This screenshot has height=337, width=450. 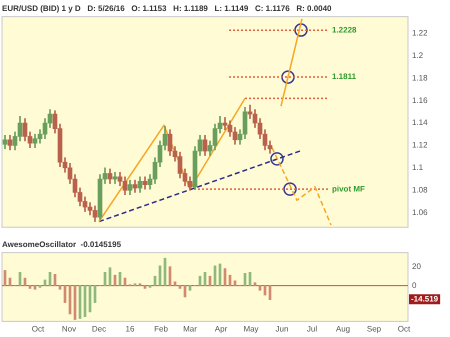 What do you see at coordinates (62, 245) in the screenshot?
I see `chart-title: AwesomeOscillator -0.0145195` at bounding box center [62, 245].